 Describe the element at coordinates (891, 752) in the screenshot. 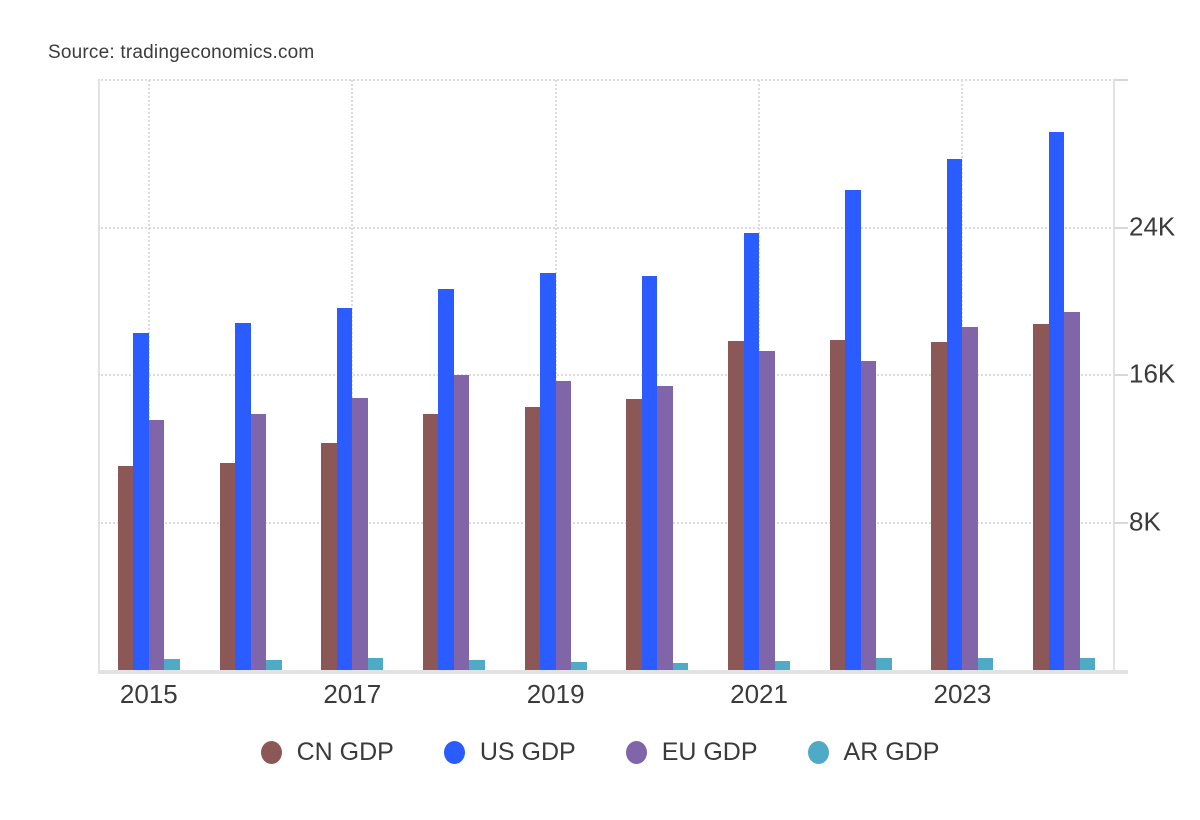

I see `legend-label: AR GDP` at that location.